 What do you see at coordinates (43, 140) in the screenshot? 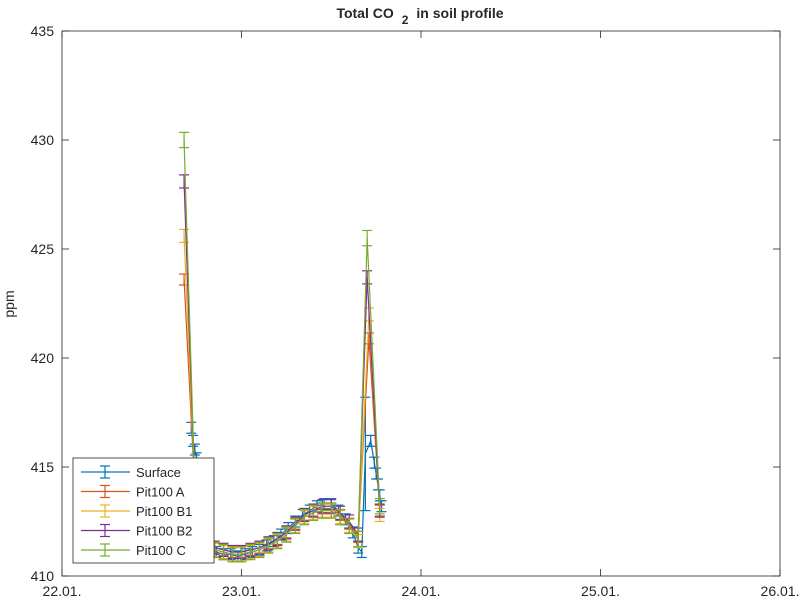
I see `y-tick-label: 430` at bounding box center [43, 140].